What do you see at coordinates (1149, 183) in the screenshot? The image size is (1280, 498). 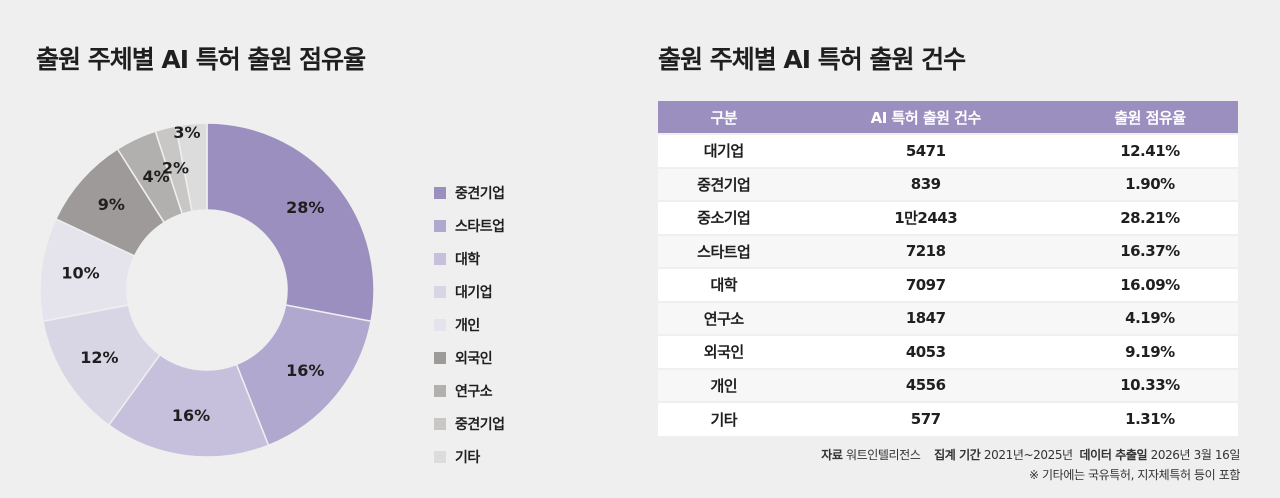 I see `cell-share: 1.90%` at bounding box center [1149, 183].